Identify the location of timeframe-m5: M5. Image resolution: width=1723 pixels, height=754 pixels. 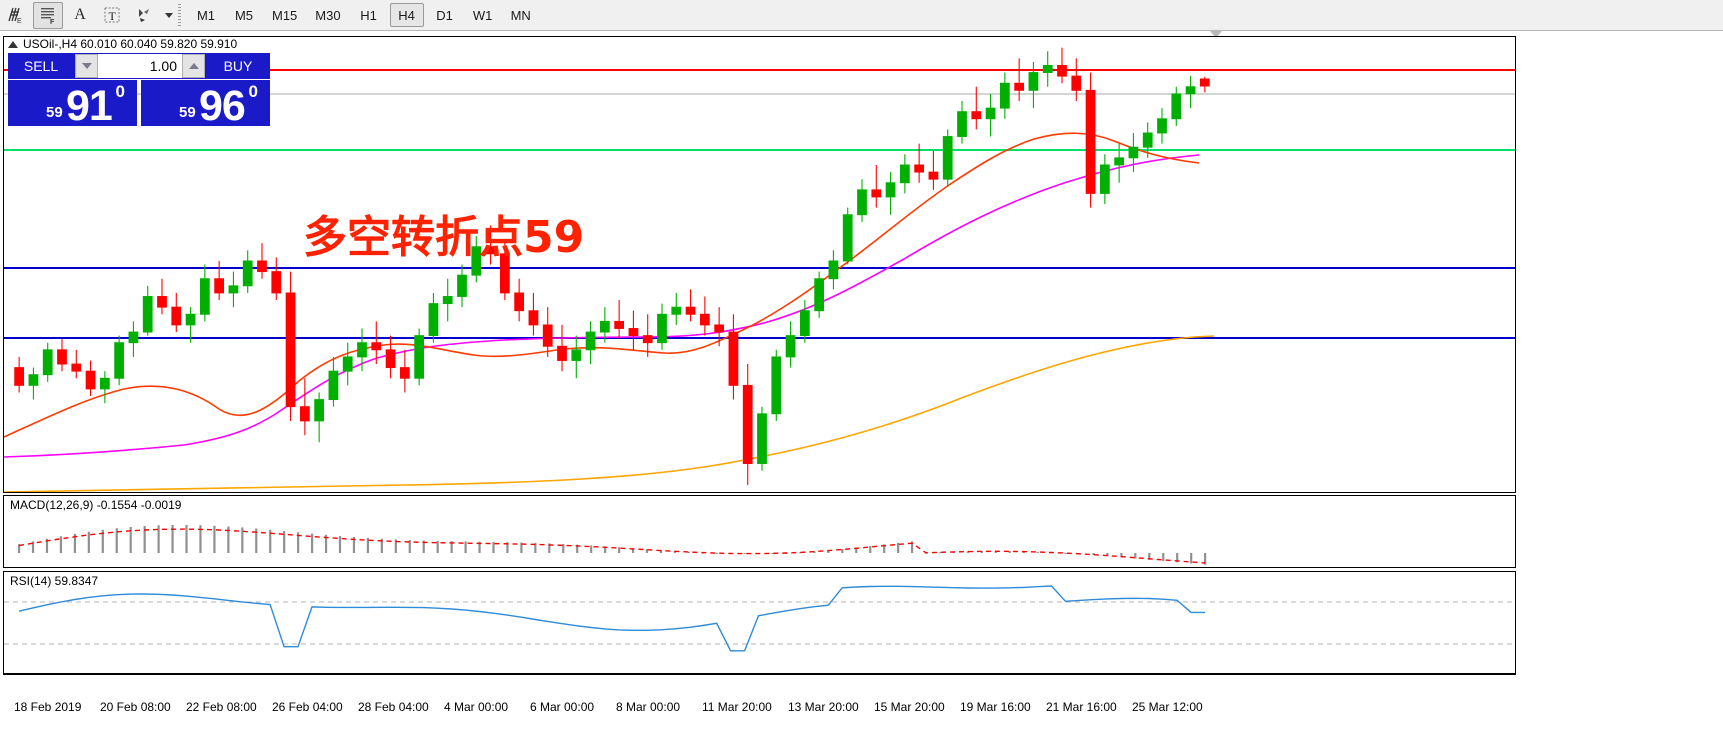
(244, 15).